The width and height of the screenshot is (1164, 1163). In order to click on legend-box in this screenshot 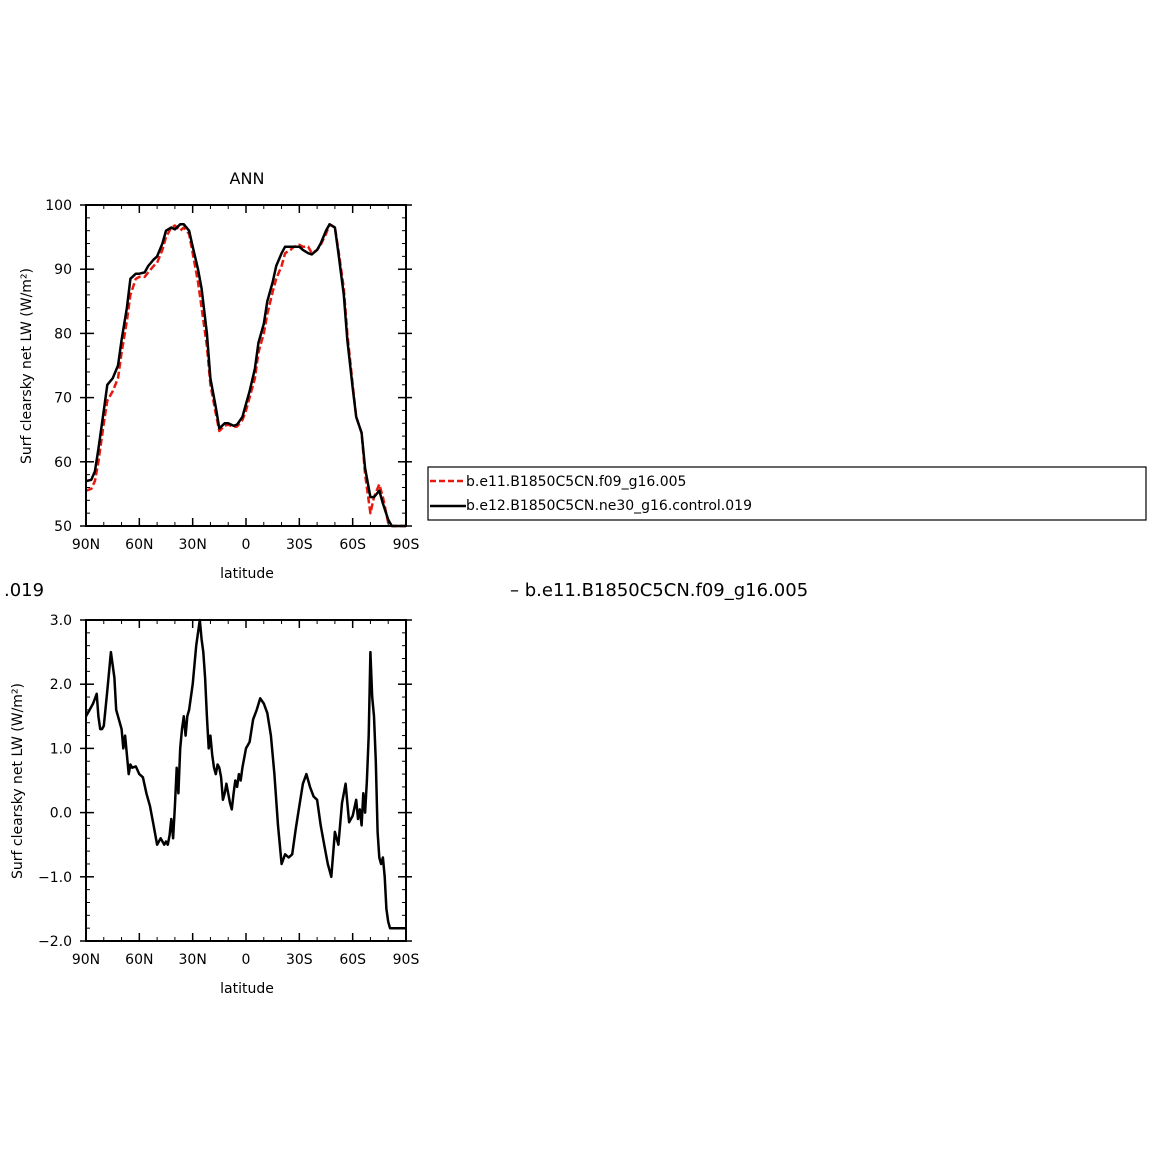, I will do `click(787, 493)`.